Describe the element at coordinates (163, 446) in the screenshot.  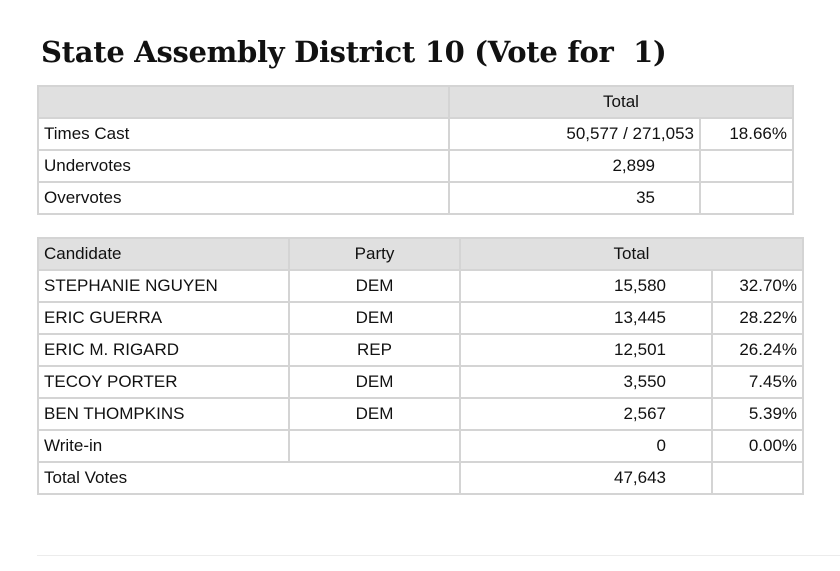
I see `candidate-name: Write-in` at that location.